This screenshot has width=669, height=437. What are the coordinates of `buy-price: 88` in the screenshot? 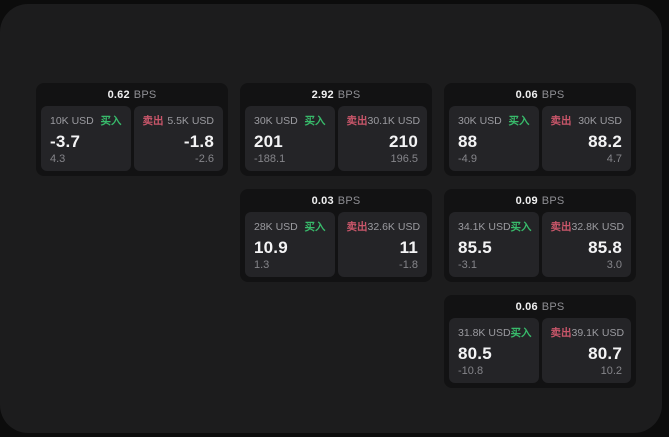 It's located at (468, 141).